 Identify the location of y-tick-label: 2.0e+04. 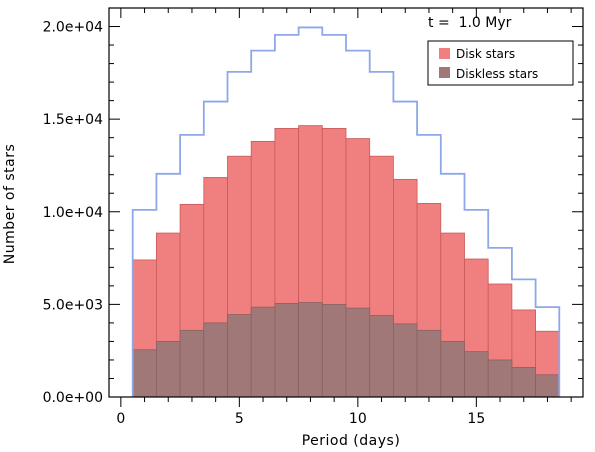
(73, 28).